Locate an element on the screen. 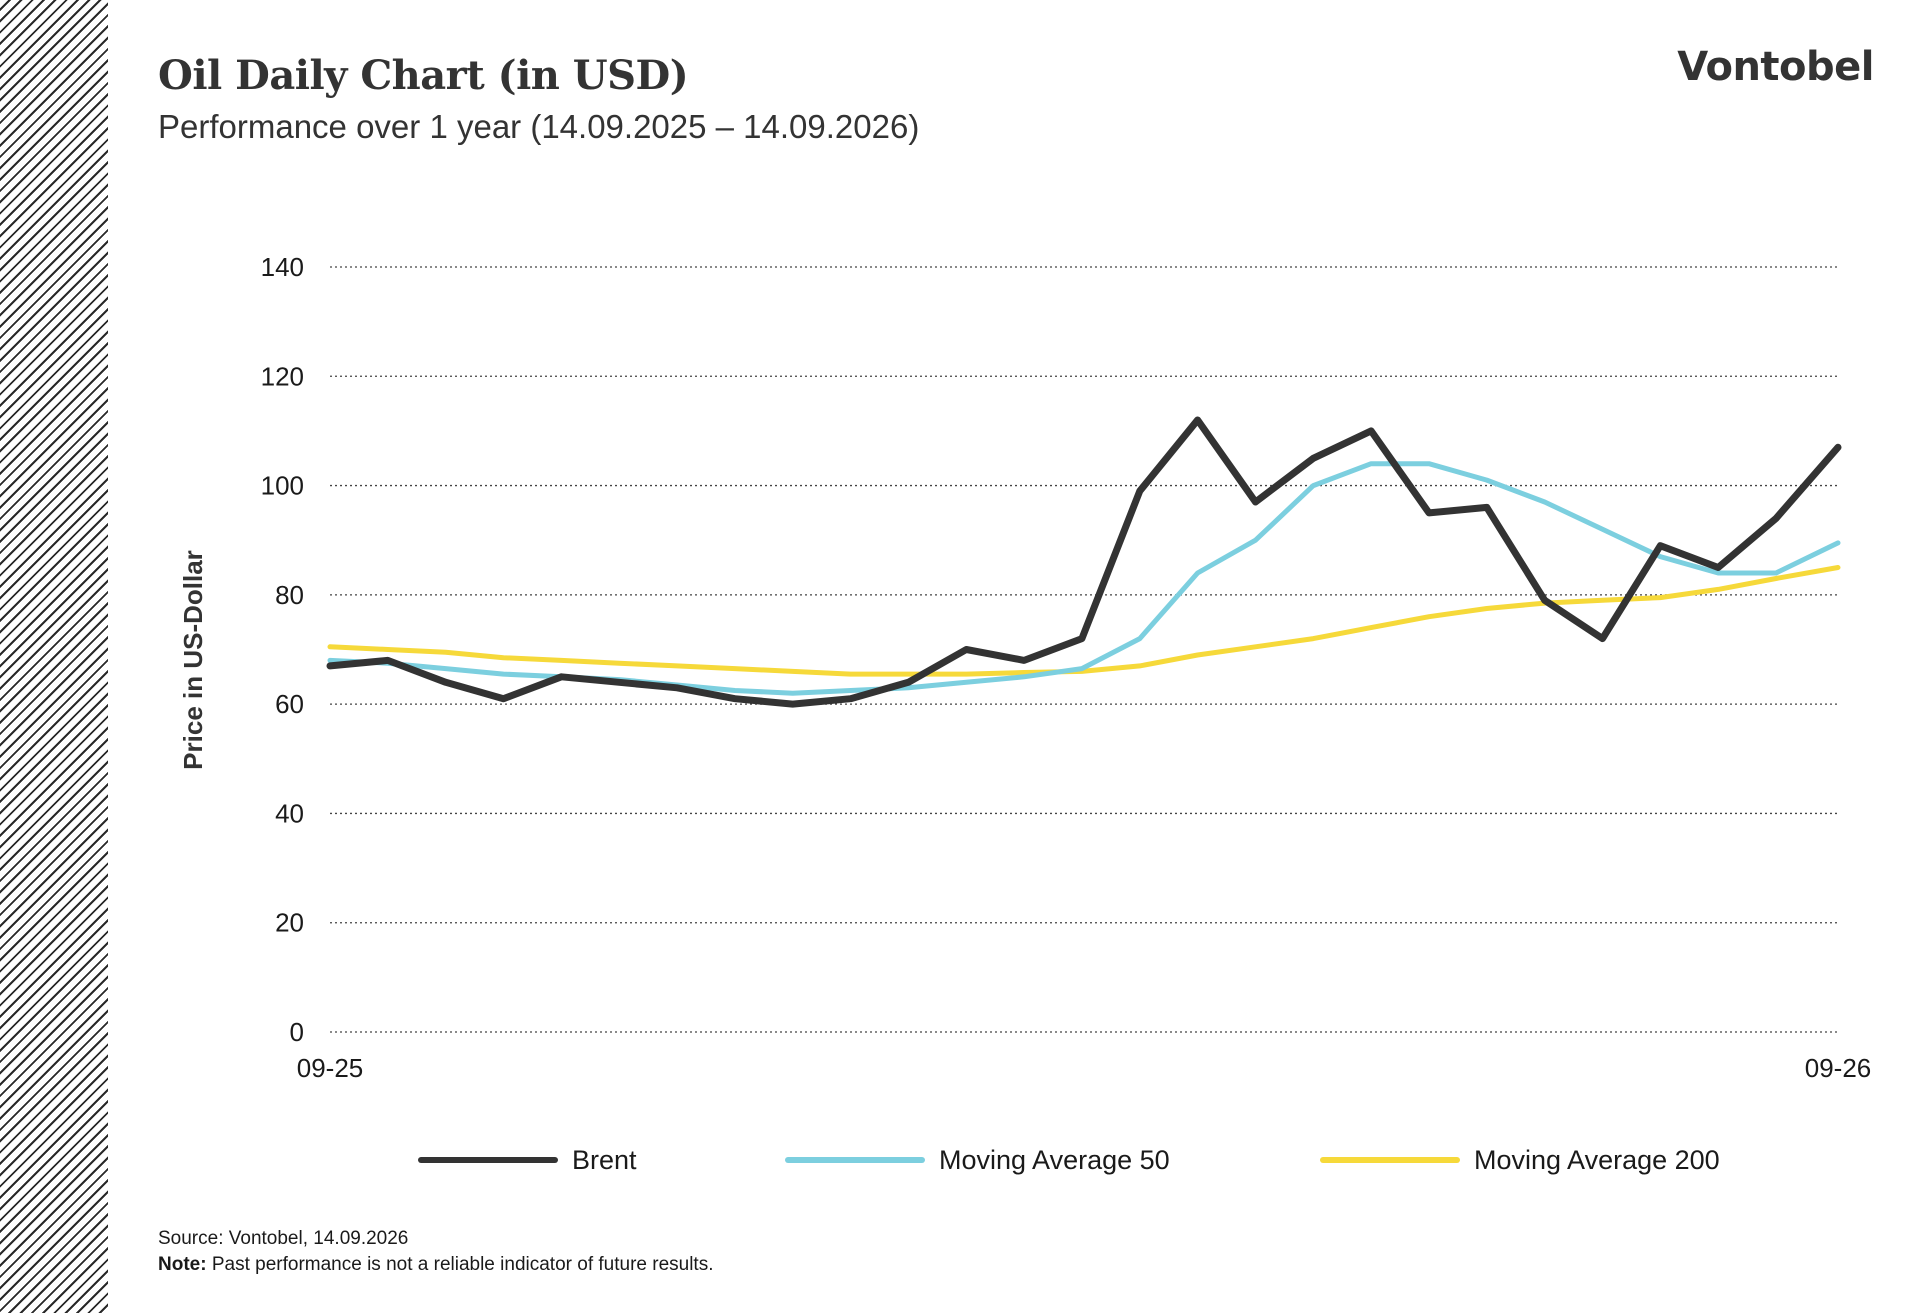  legend-swatch-brent is located at coordinates (488, 1160).